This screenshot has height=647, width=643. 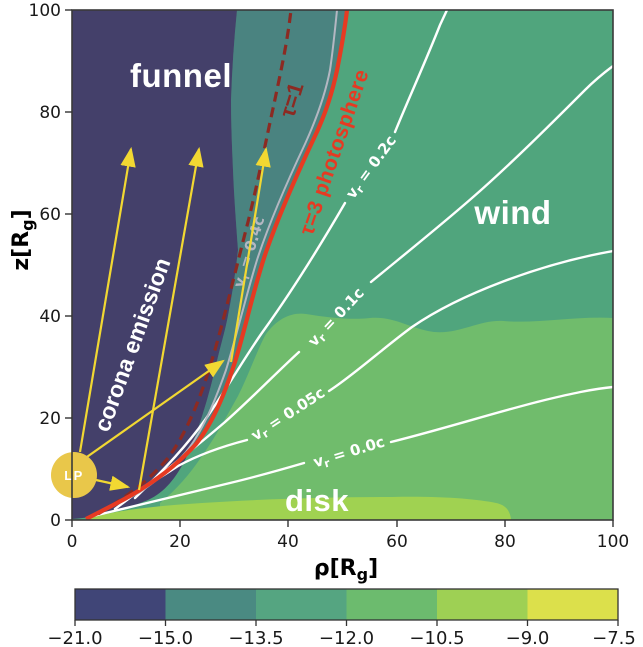 What do you see at coordinates (491, 174) in the screenshot?
I see `contour-vr-01c-right` at bounding box center [491, 174].